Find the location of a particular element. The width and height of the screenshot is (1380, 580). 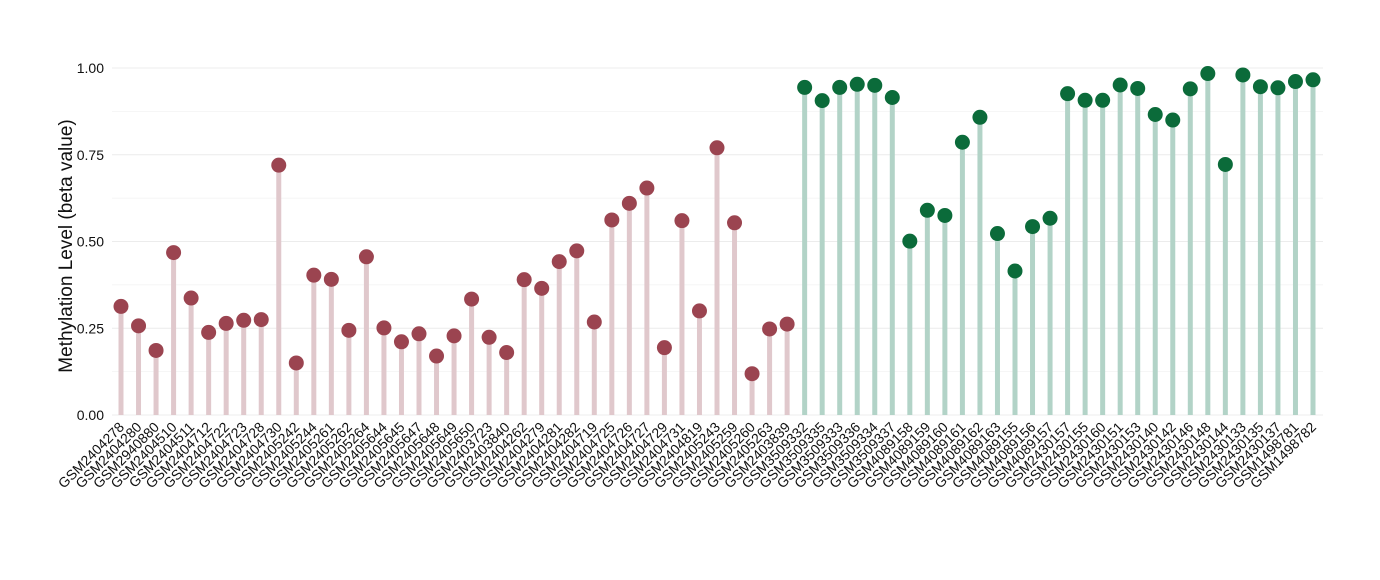

y-tick-label: 0.00 is located at coordinates (90, 415).